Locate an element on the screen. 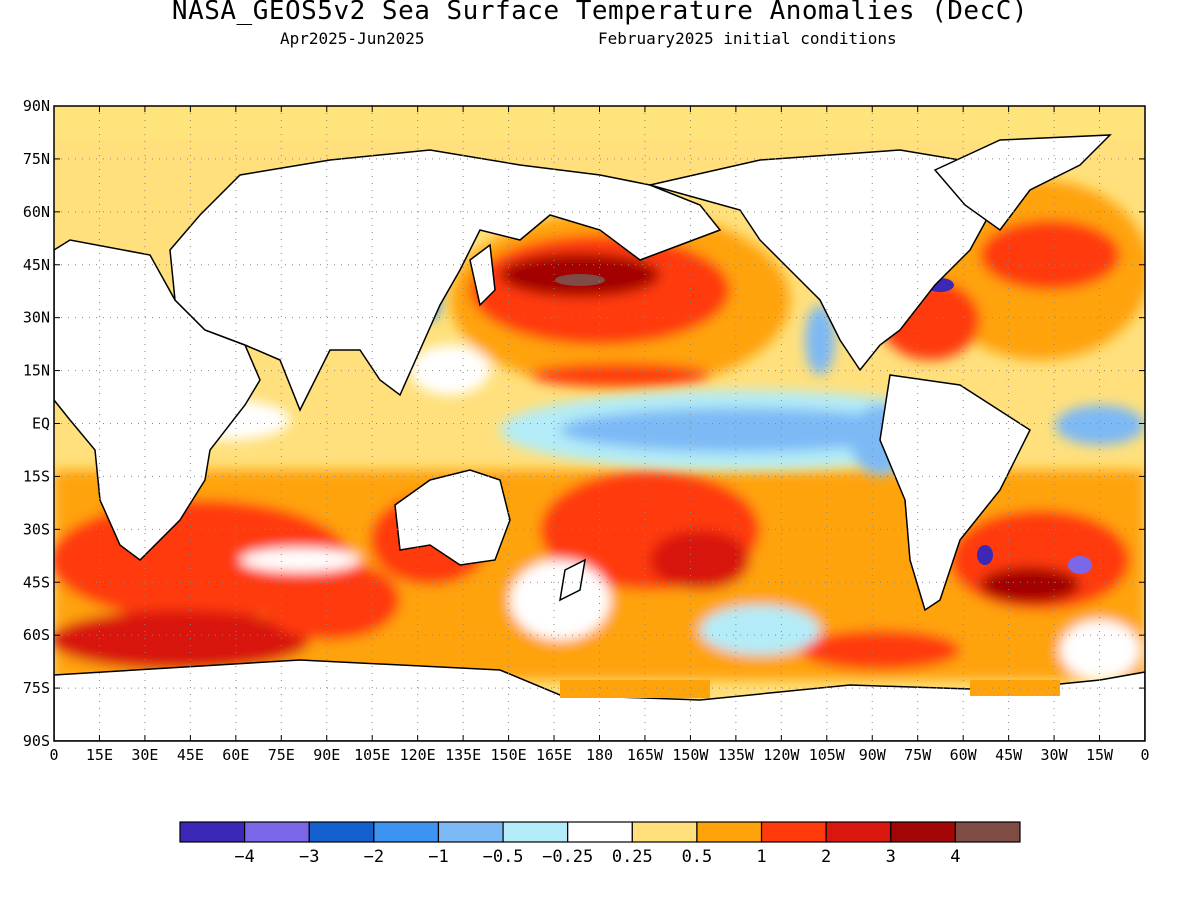 This screenshot has height=900, width=1200. lon-tick-label: 120W is located at coordinates (781, 755).